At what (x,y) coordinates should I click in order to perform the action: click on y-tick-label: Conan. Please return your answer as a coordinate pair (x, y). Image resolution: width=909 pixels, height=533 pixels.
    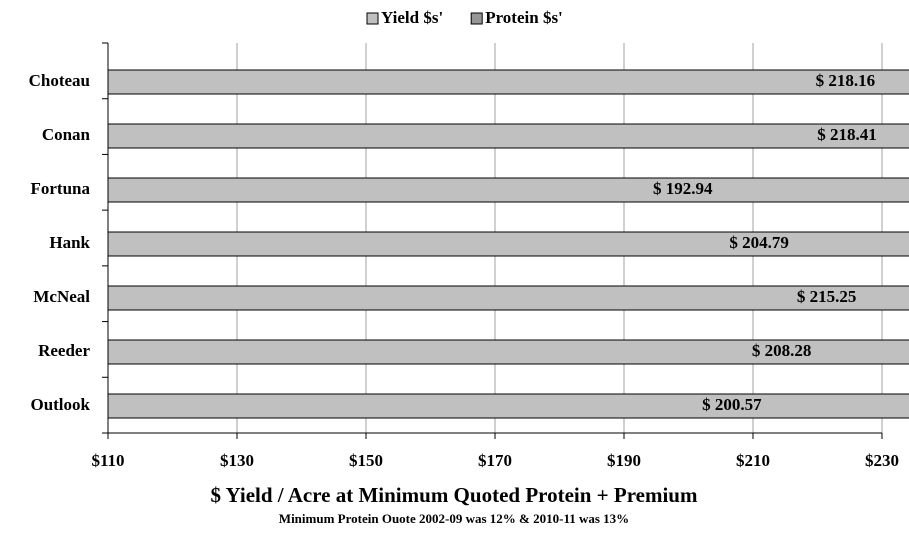
    Looking at the image, I should click on (66, 134).